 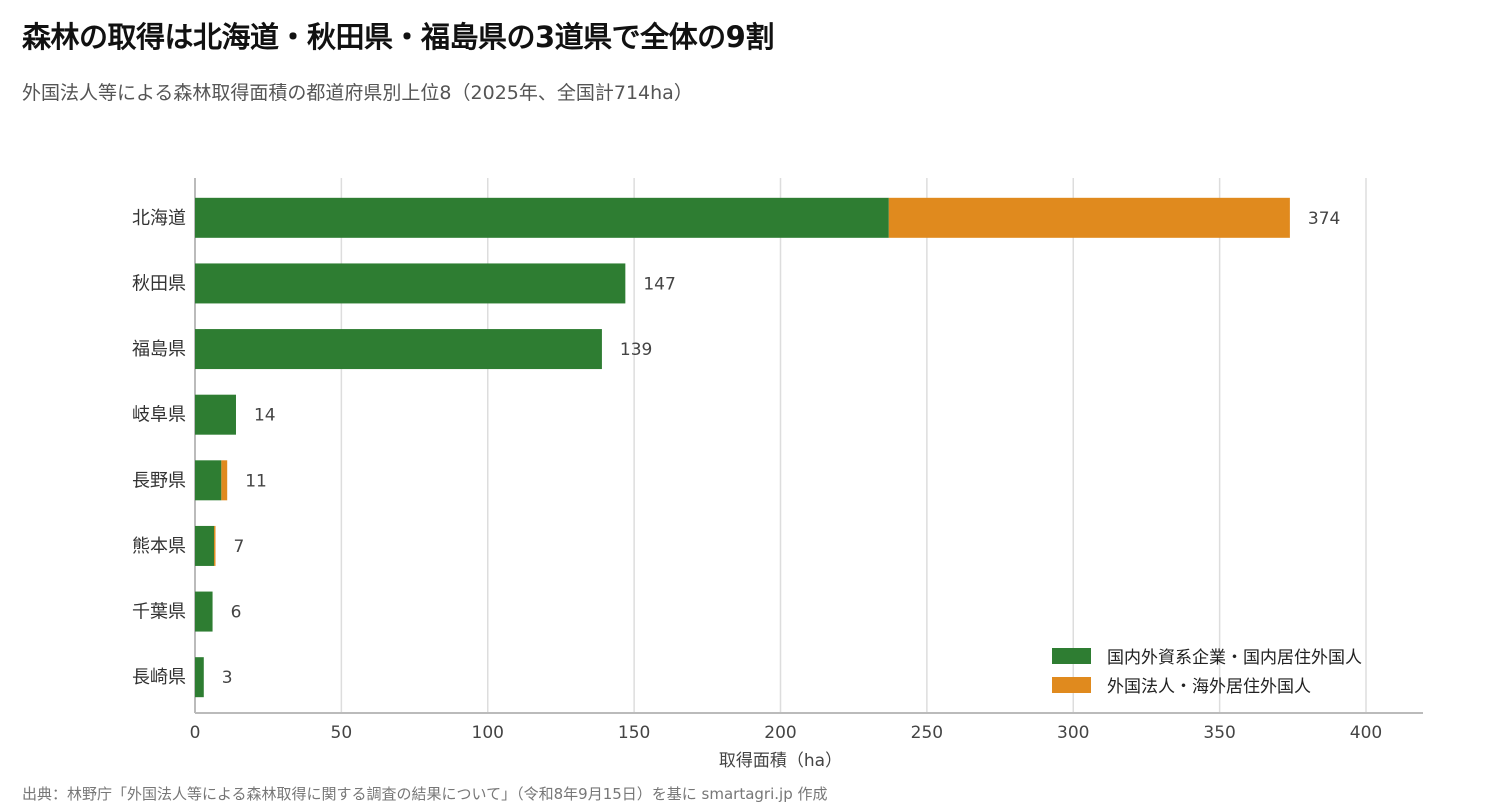 I want to click on category-label: 長崎県, so click(x=159, y=677).